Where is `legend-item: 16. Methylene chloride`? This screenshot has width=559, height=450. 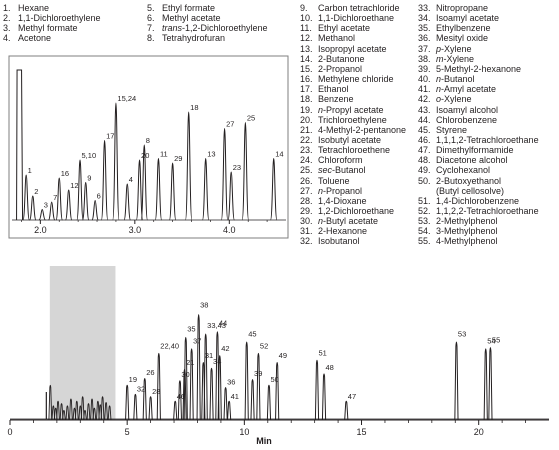 legend-item: 16. Methylene chloride is located at coordinates (347, 79).